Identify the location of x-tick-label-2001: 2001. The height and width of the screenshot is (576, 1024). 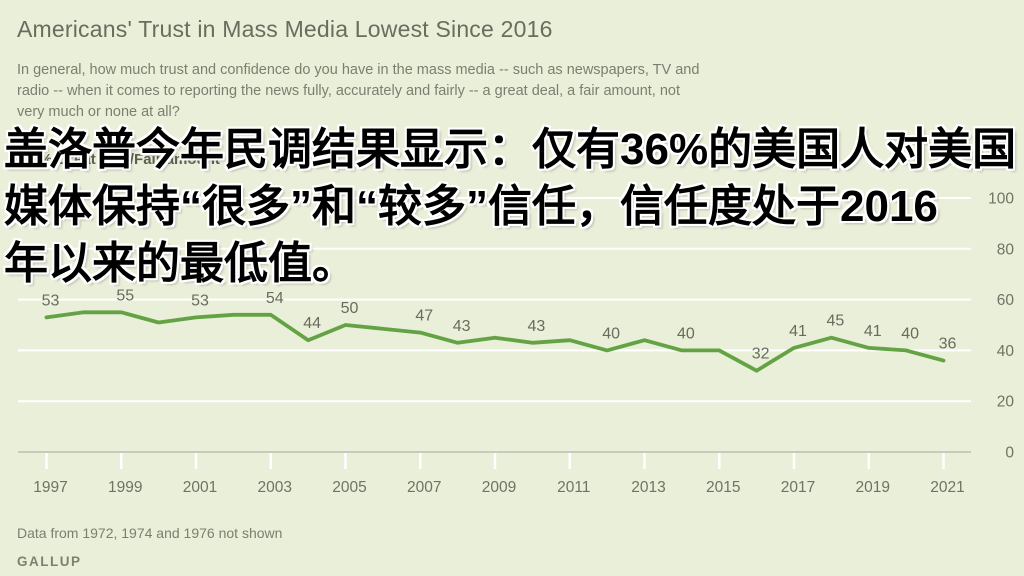
(200, 487).